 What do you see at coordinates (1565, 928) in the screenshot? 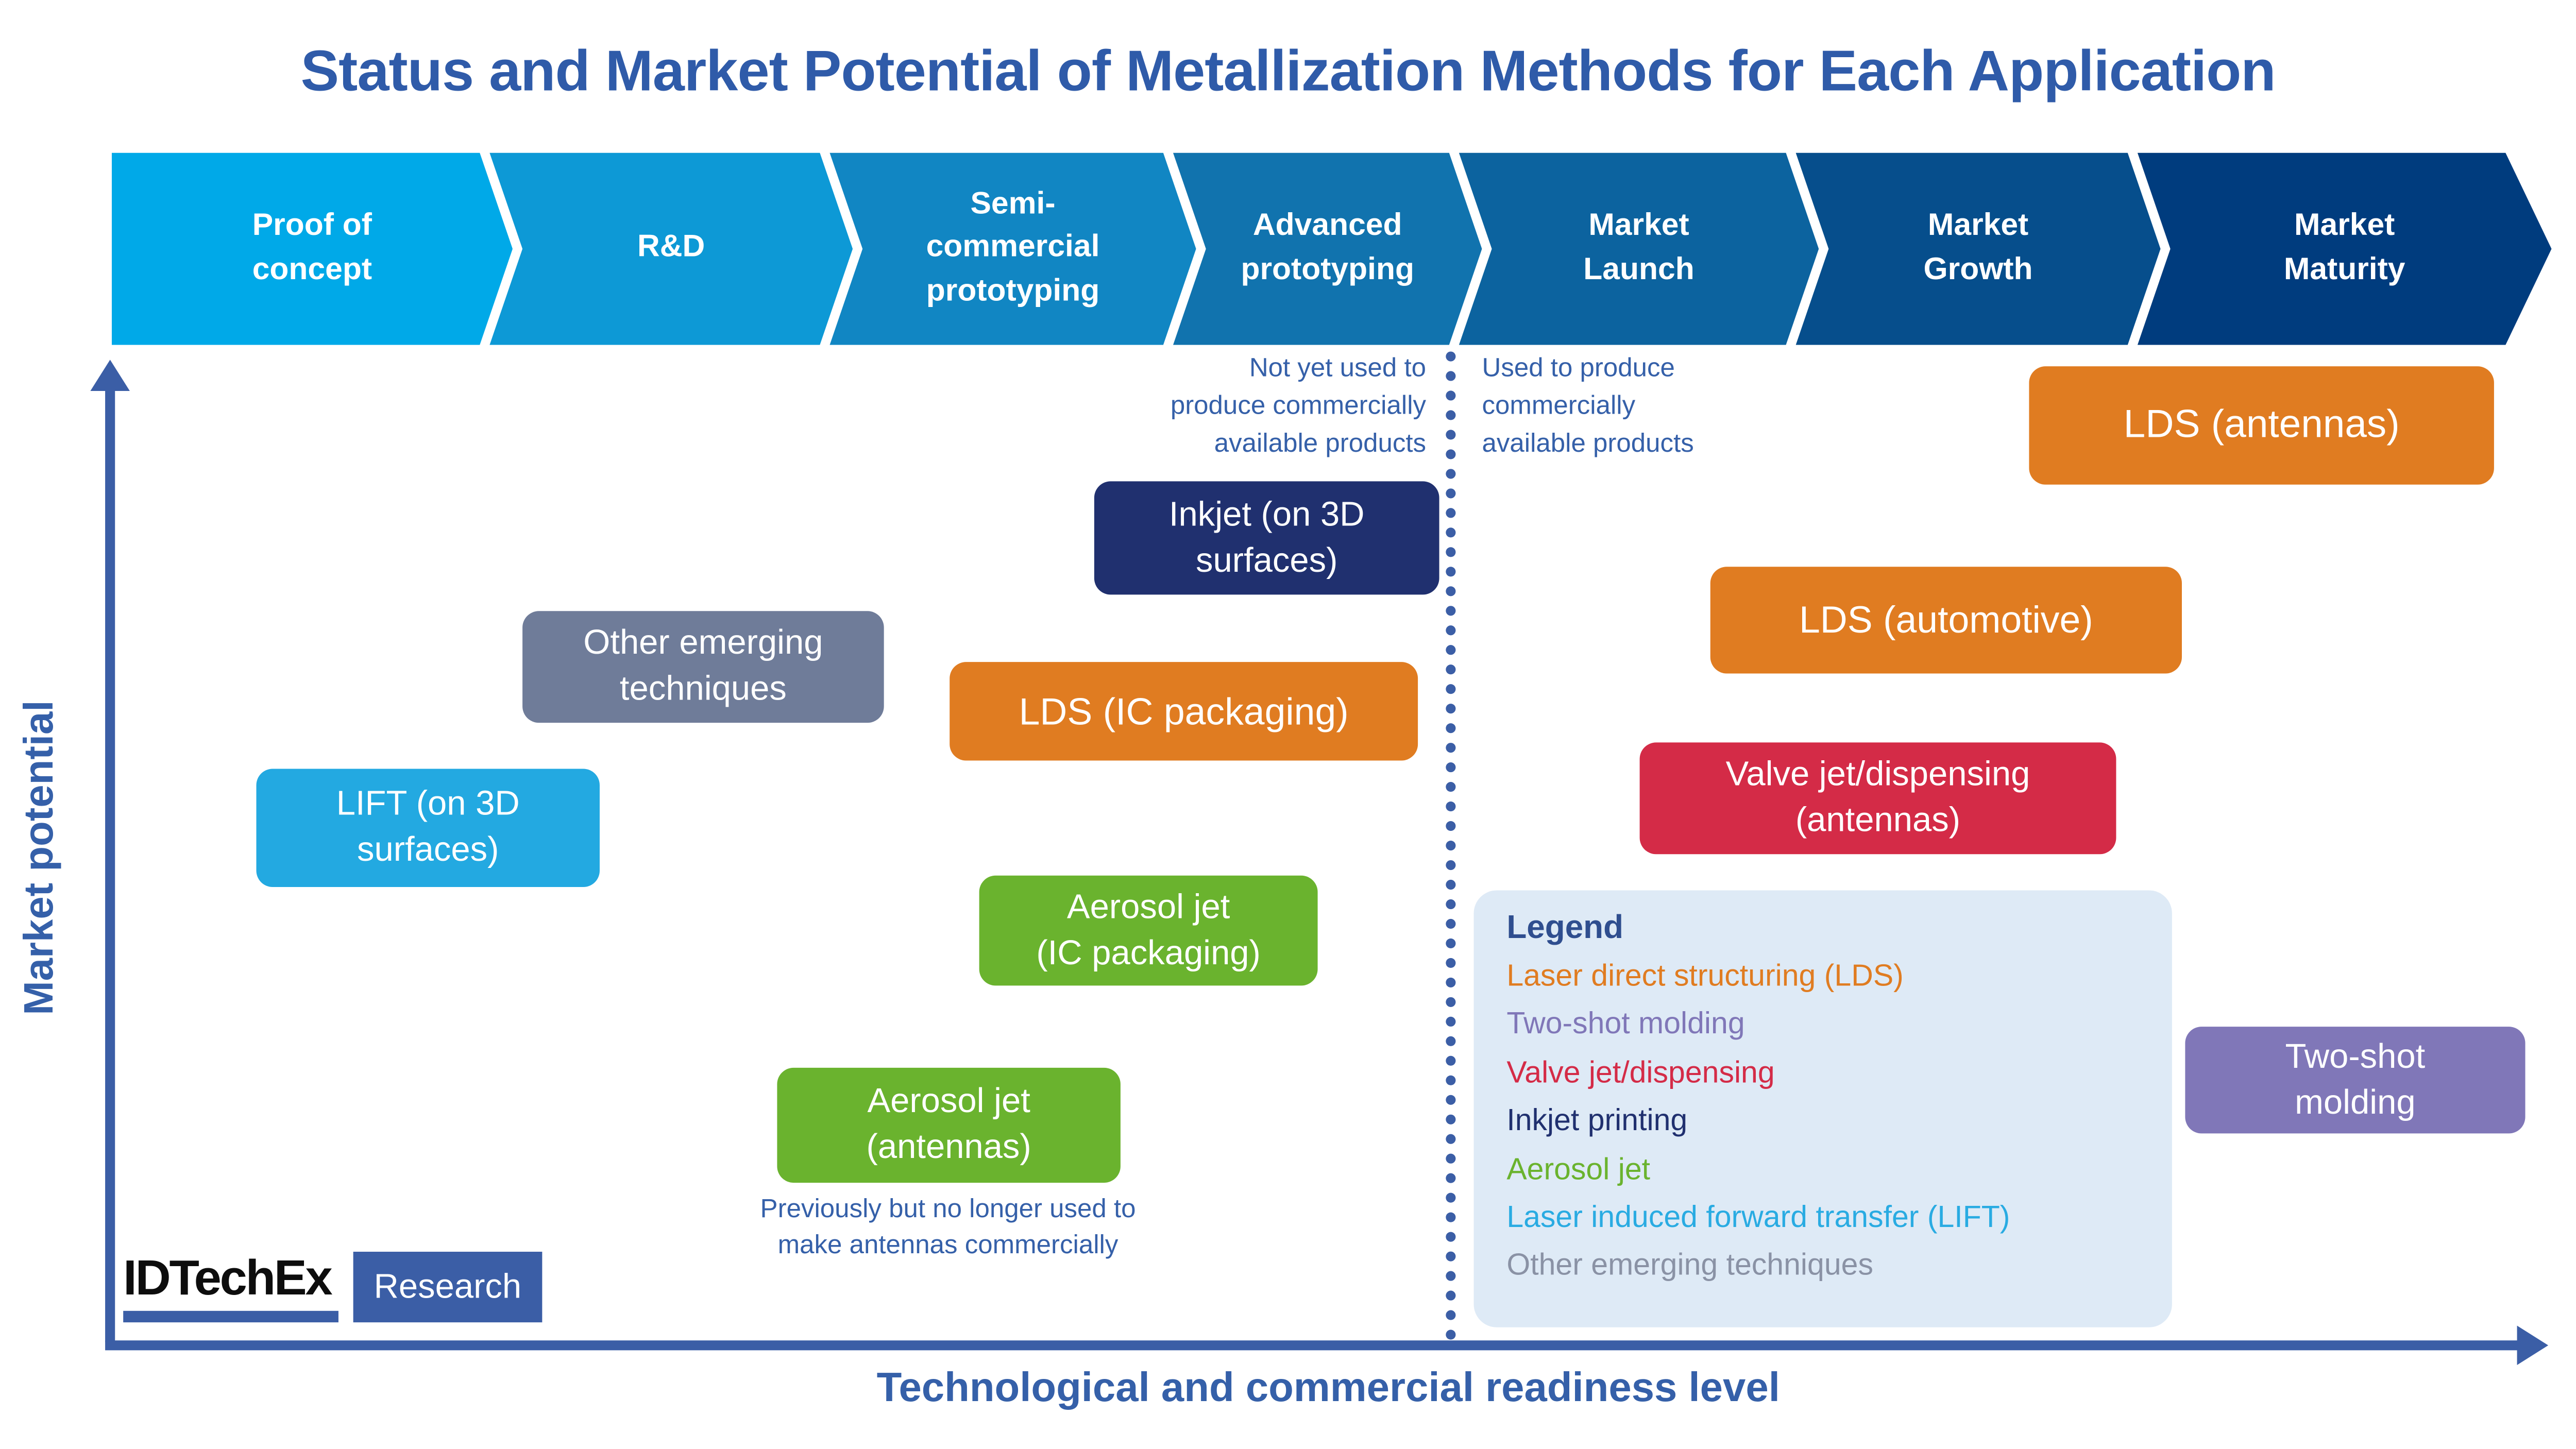
I see `legend-title: Legend` at bounding box center [1565, 928].